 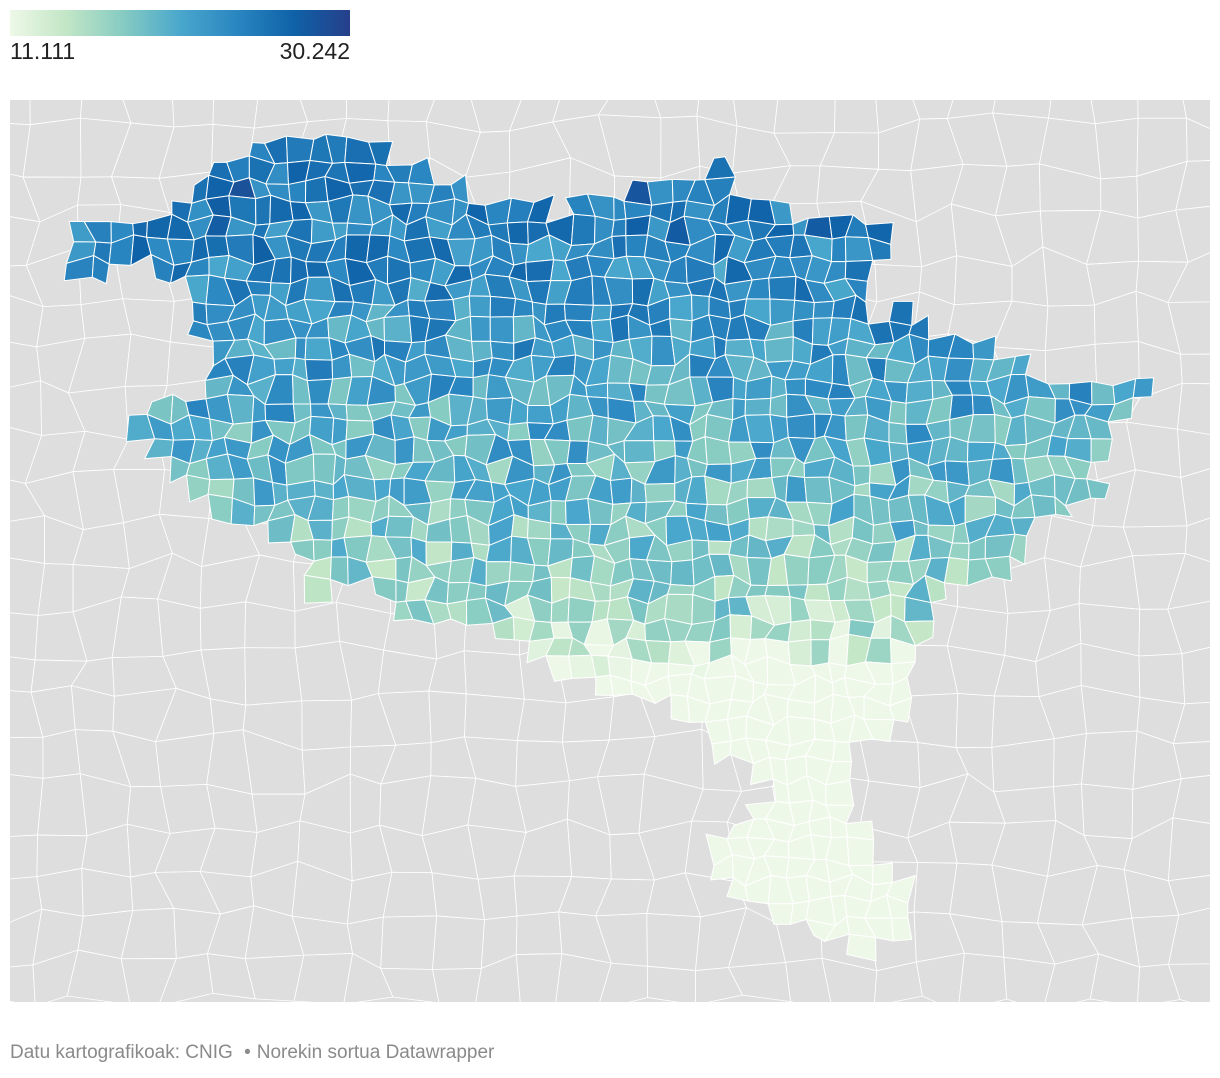 I want to click on credit-link: Norekin sortua Datawrapper, so click(x=375, y=1052).